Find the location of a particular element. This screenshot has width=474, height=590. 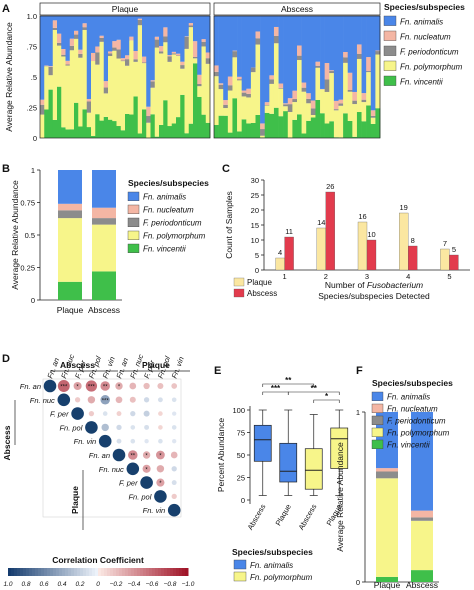

d-col-label: Fn. vin is located at coordinates (178, 367).